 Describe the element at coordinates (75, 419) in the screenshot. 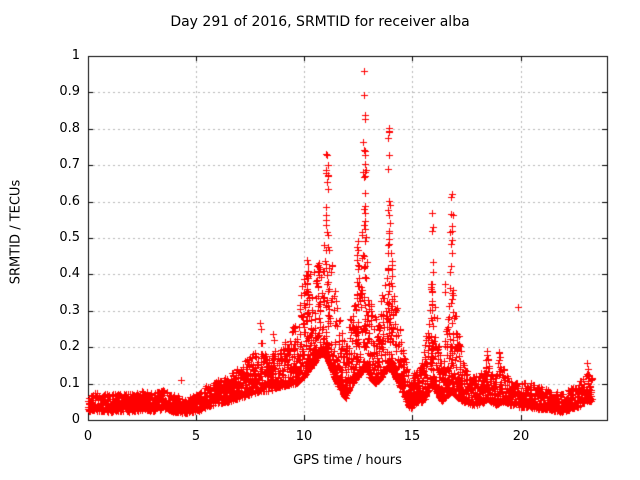

I see `y-tick-label: 0` at that location.